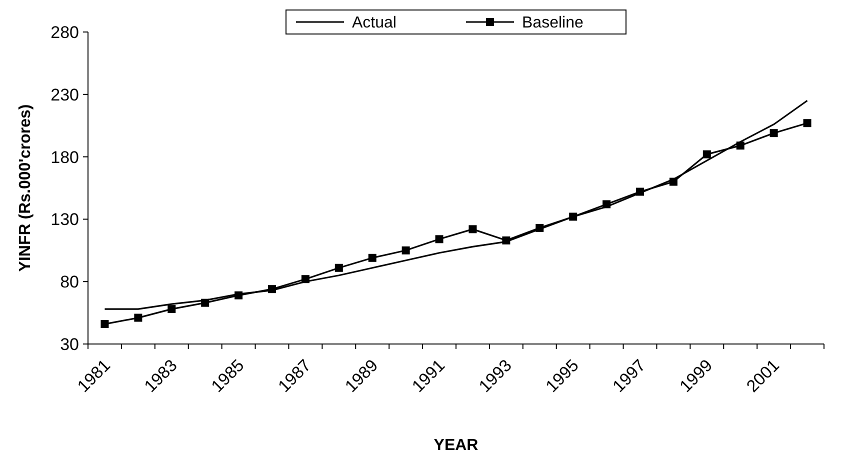  Describe the element at coordinates (374, 23) in the screenshot. I see `legend-label: Actual` at that location.